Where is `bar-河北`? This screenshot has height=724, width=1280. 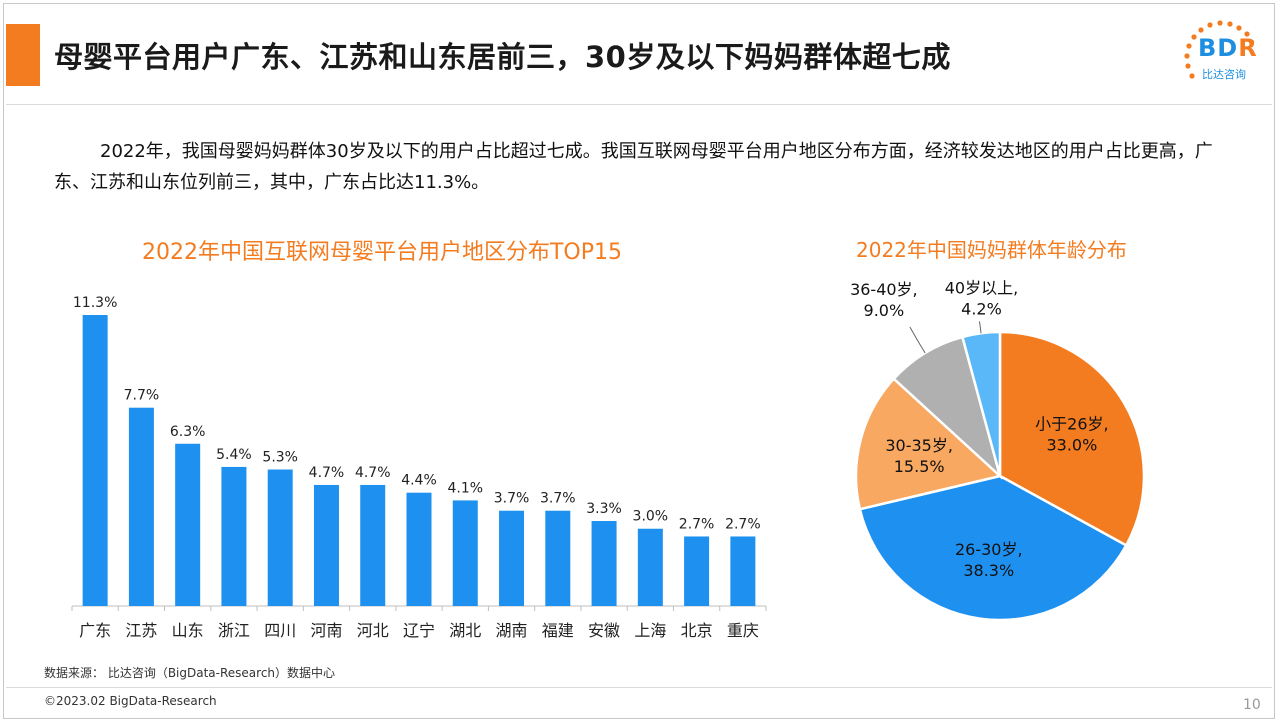
bar-河北 is located at coordinates (373, 545).